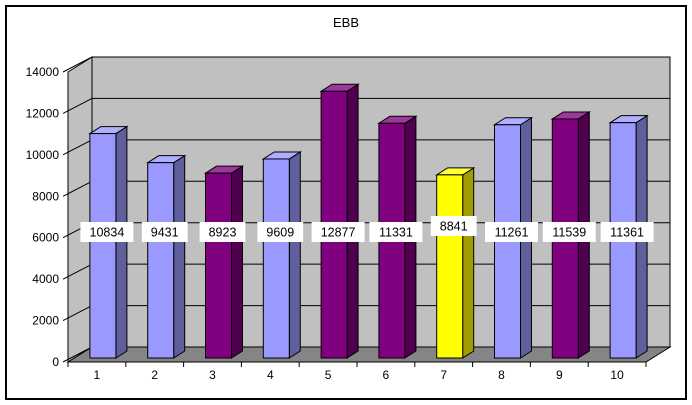 This screenshot has height=405, width=692. I want to click on data-label-text: 12877, so click(338, 233).